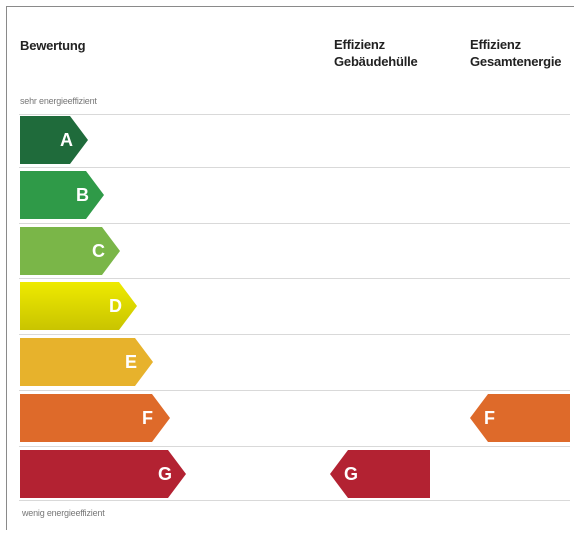 This screenshot has height=533, width=577. Describe the element at coordinates (380, 474) in the screenshot. I see `envelope-rating-indicator: G` at that location.